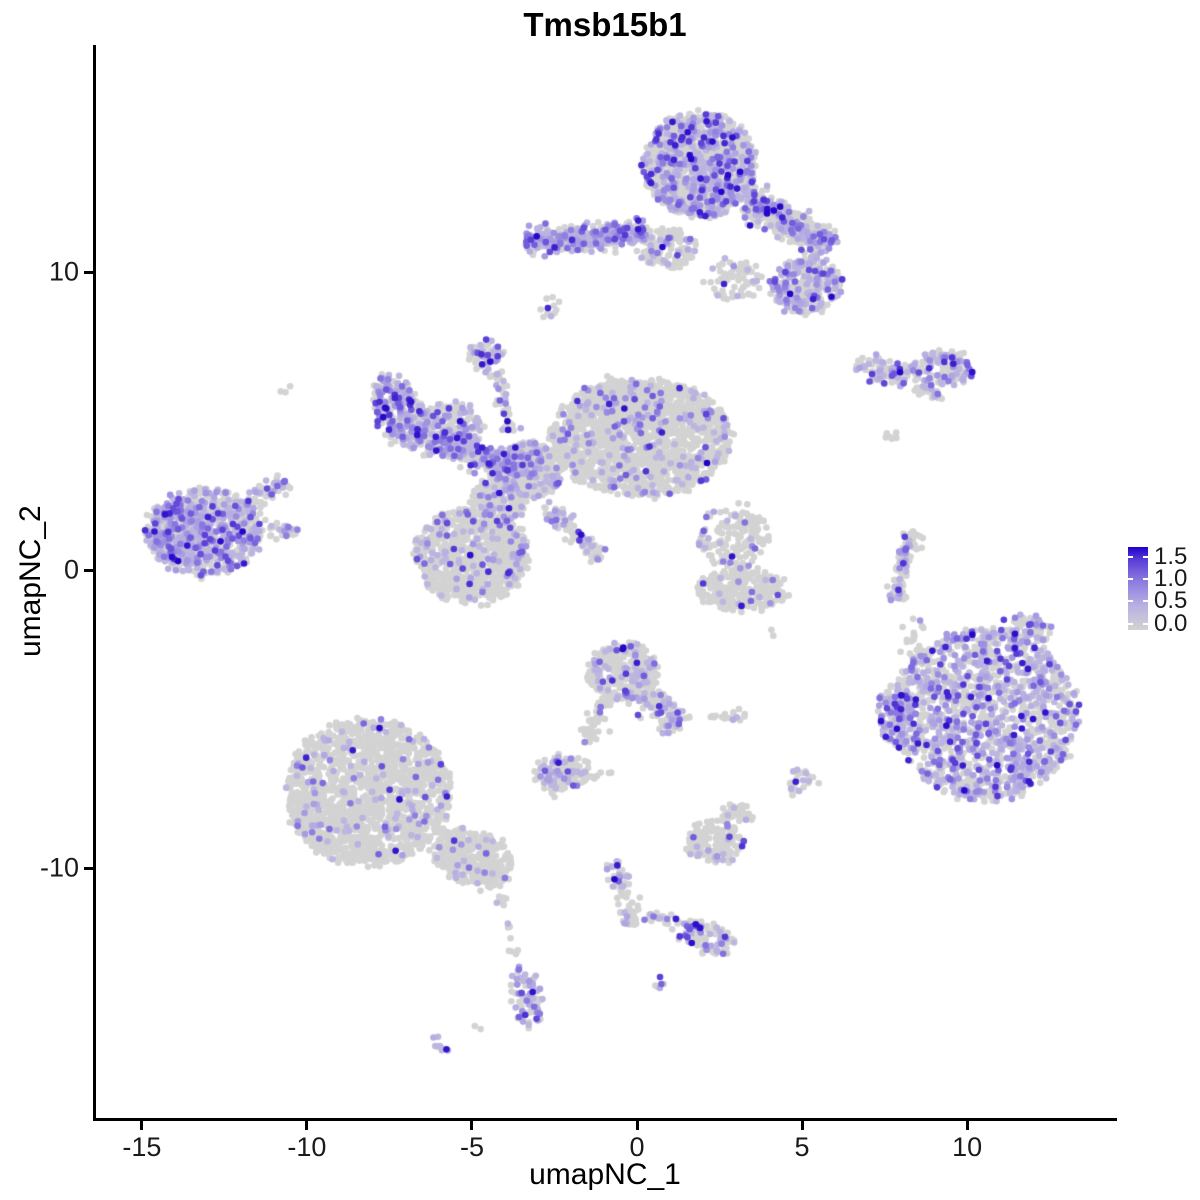  What do you see at coordinates (1138, 588) in the screenshot?
I see `legend-gradient-bar` at bounding box center [1138, 588].